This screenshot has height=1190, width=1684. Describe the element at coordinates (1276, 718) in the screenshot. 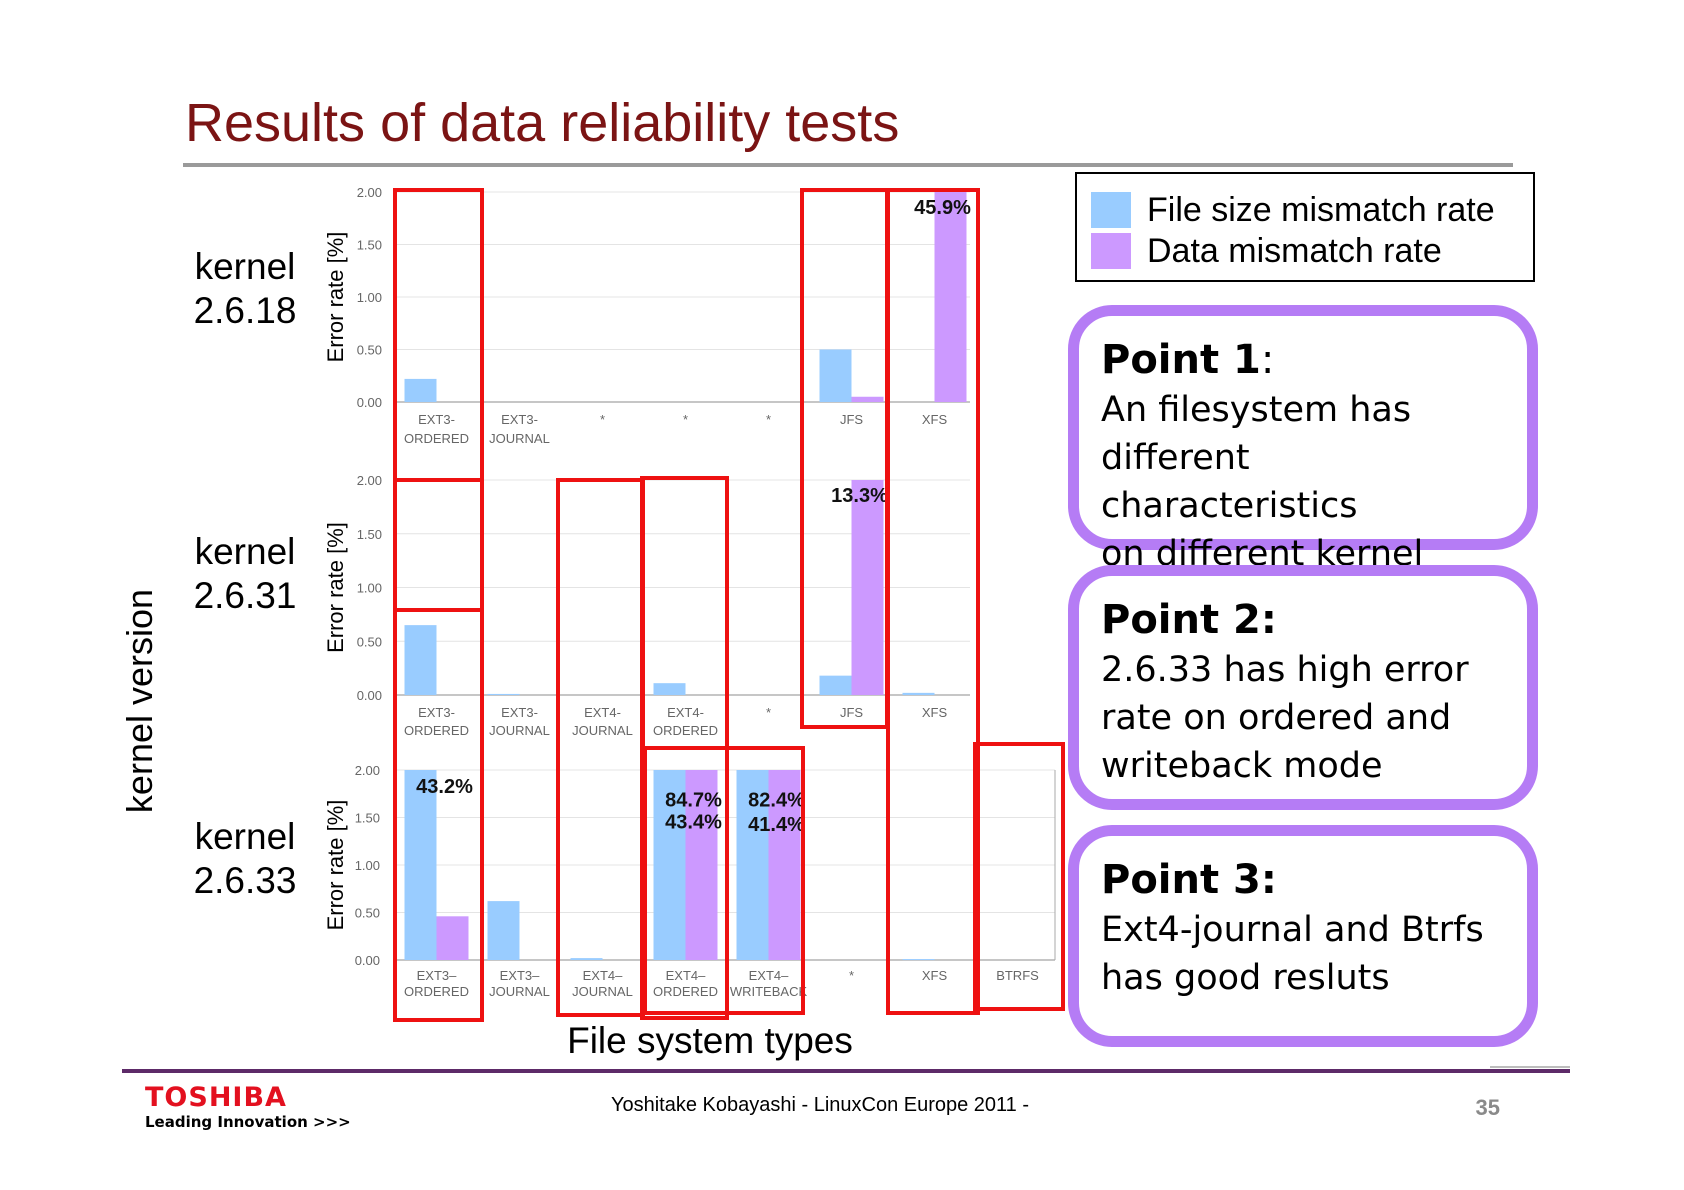

I see `point-2-line-2: rate on ordered and` at that location.